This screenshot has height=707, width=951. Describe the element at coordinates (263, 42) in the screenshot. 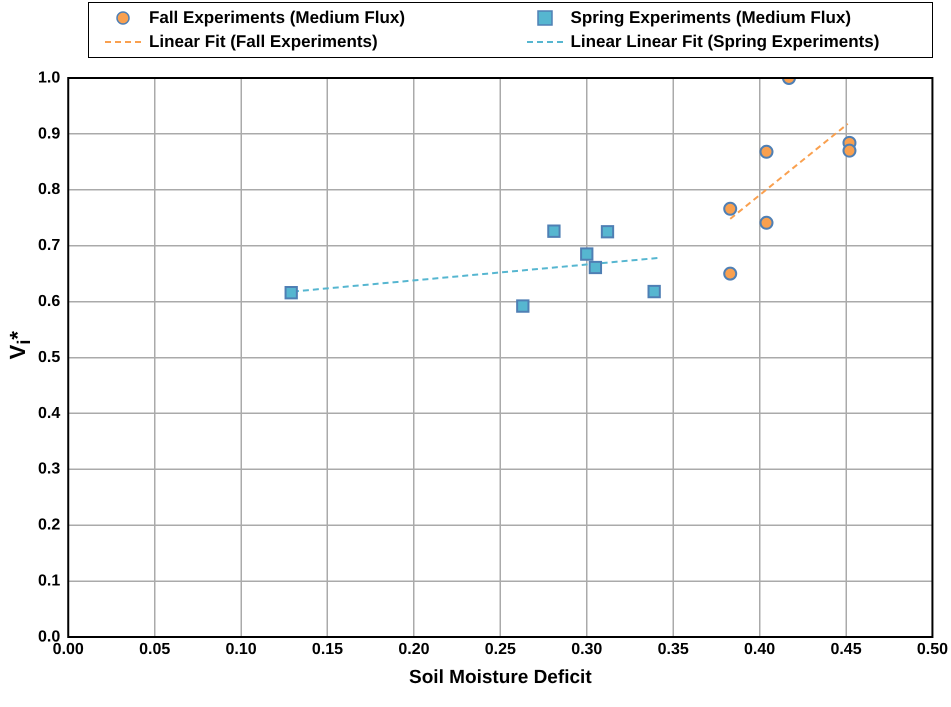

I see `legend-label: Linear Fit (Fall Experiments)` at that location.